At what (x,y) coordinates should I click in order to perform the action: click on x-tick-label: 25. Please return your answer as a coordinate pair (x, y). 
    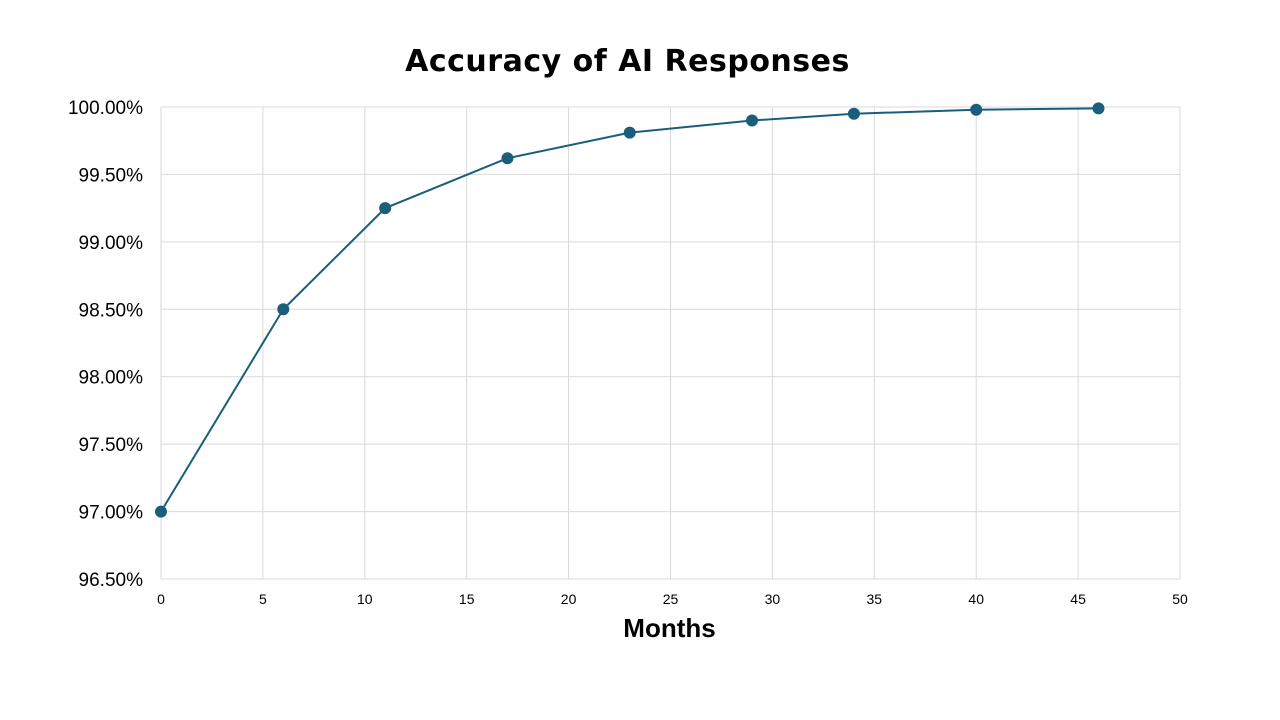
    Looking at the image, I should click on (671, 599).